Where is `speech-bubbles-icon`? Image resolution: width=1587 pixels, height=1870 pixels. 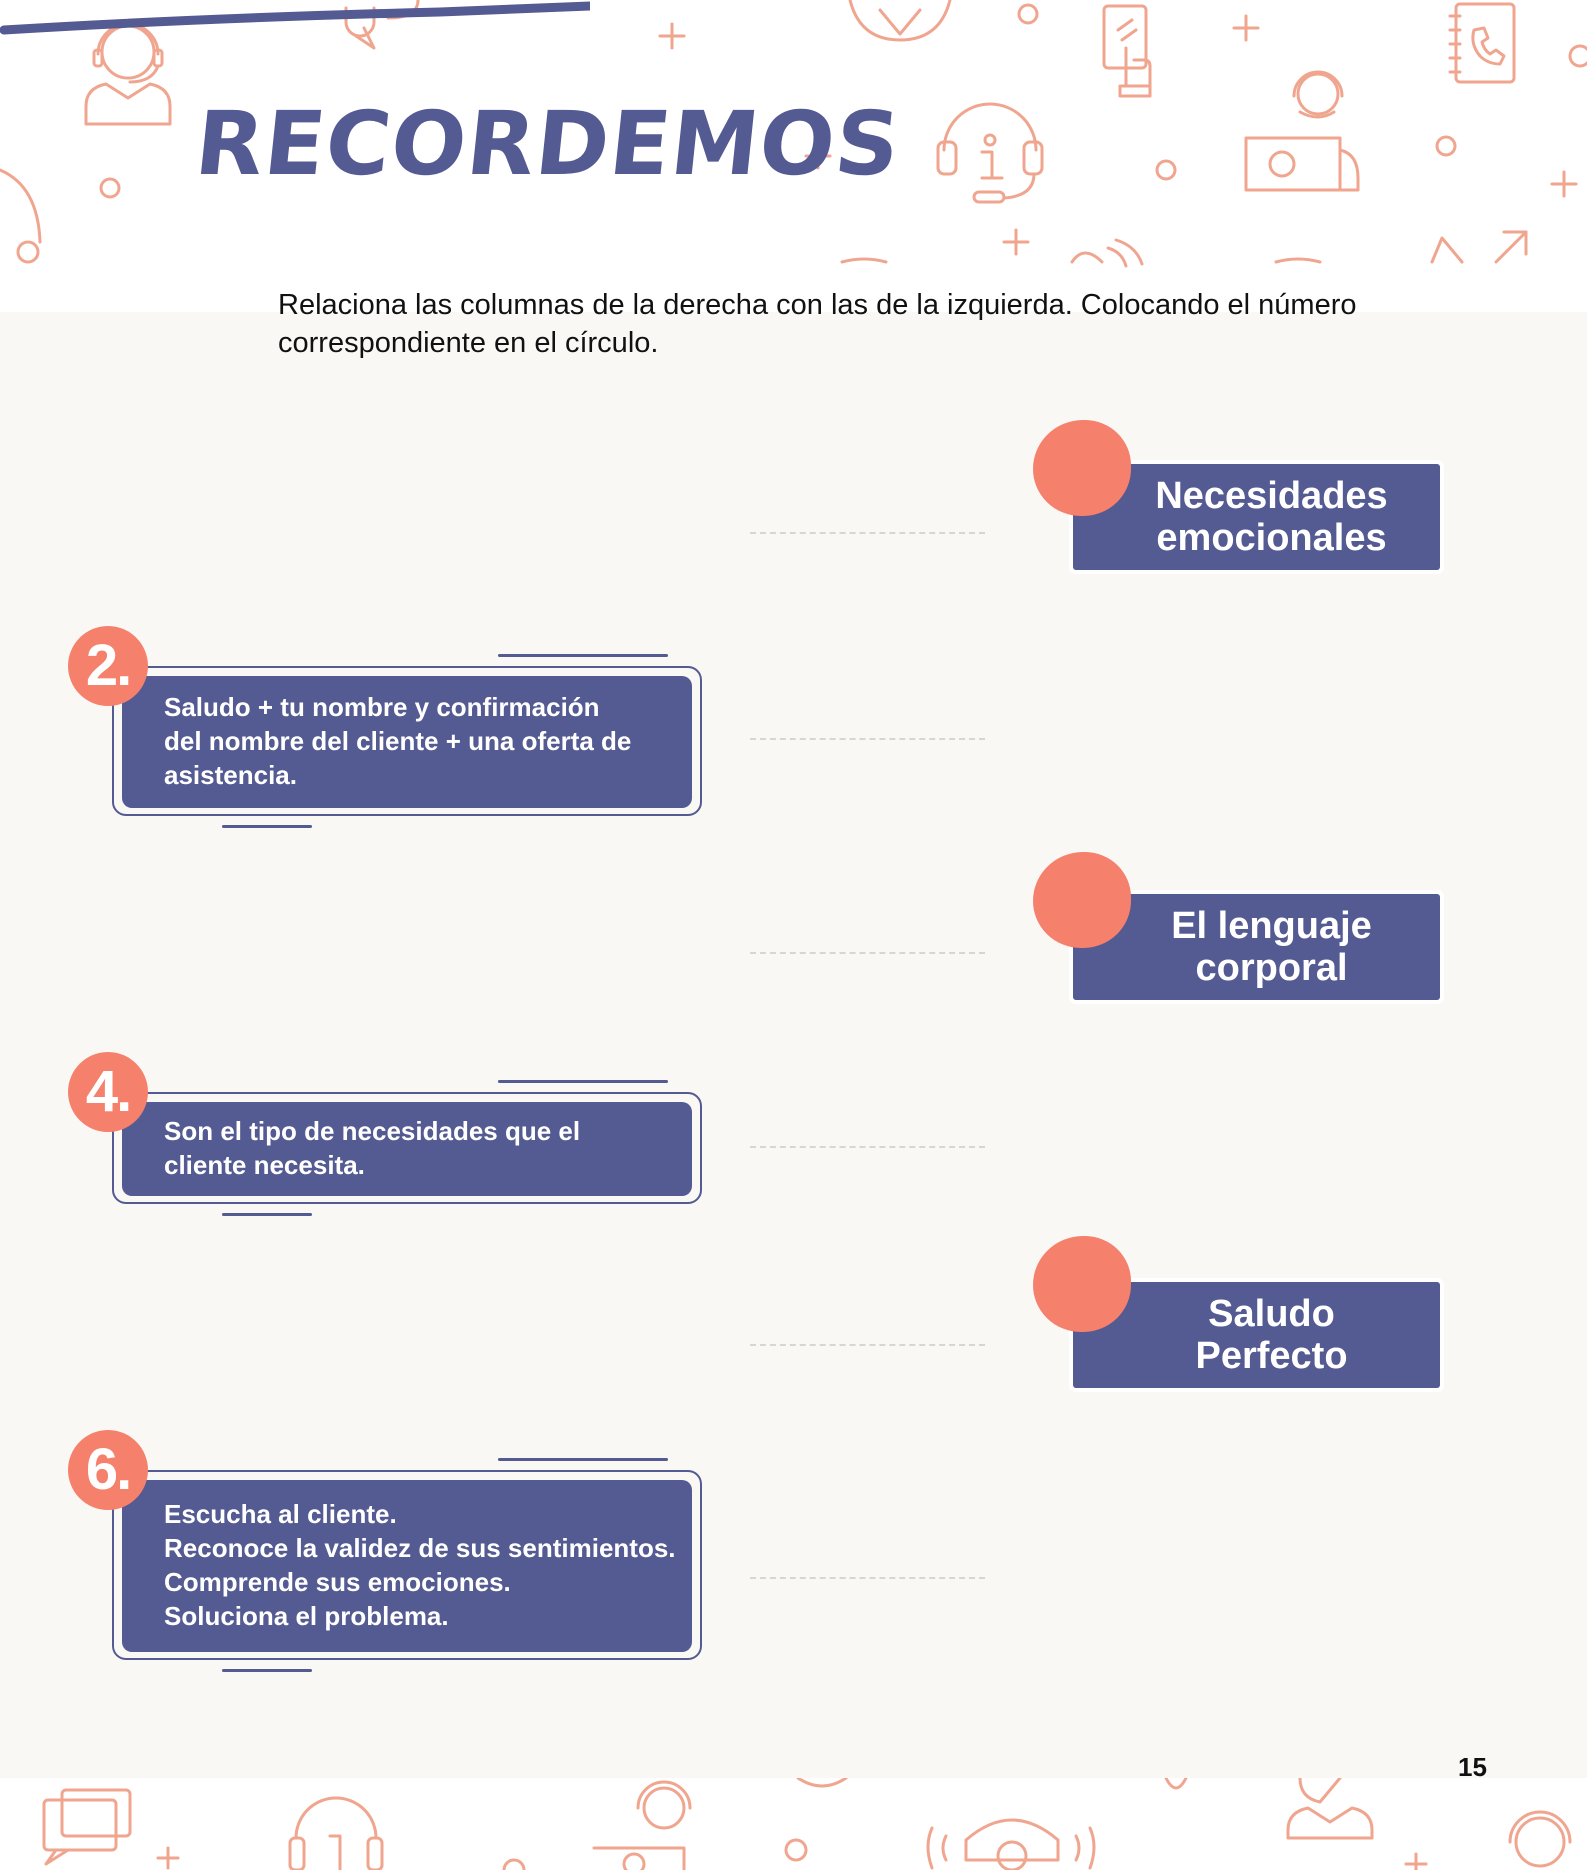 speech-bubbles-icon is located at coordinates (87, 1827).